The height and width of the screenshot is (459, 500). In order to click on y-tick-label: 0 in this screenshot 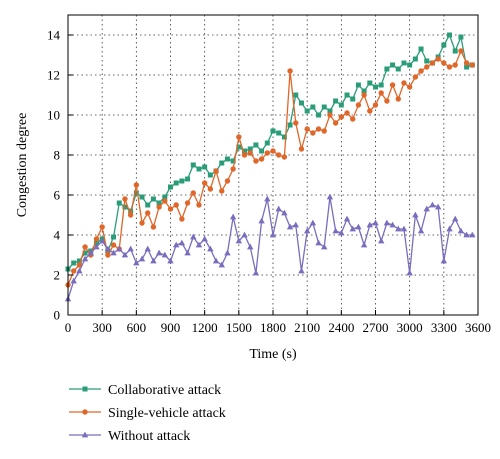, I will do `click(57, 315)`.